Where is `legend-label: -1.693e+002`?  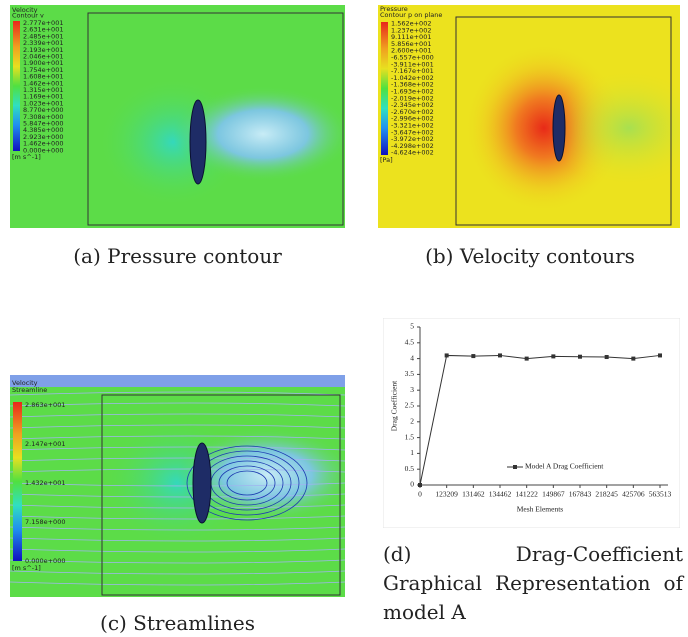 legend-label: -1.693e+002 is located at coordinates (412, 92).